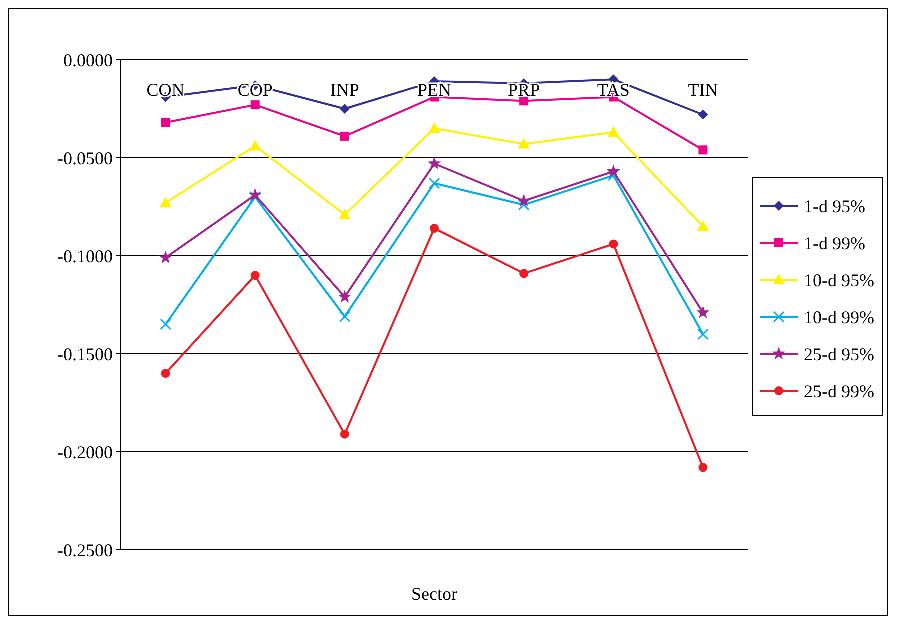 Image resolution: width=901 pixels, height=626 pixels. What do you see at coordinates (85, 452) in the screenshot?
I see `y-tick-label: -0.2000` at bounding box center [85, 452].